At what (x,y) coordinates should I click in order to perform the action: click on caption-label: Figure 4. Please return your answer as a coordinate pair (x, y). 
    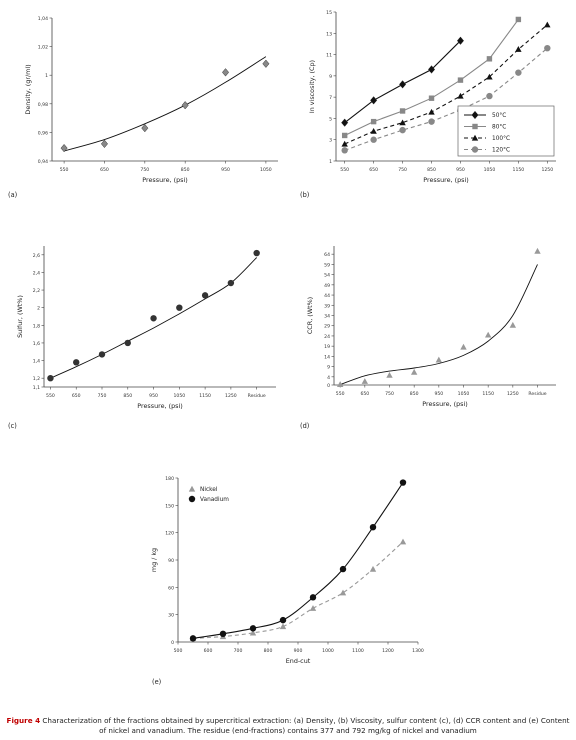
    Looking at the image, I should click on (23, 720).